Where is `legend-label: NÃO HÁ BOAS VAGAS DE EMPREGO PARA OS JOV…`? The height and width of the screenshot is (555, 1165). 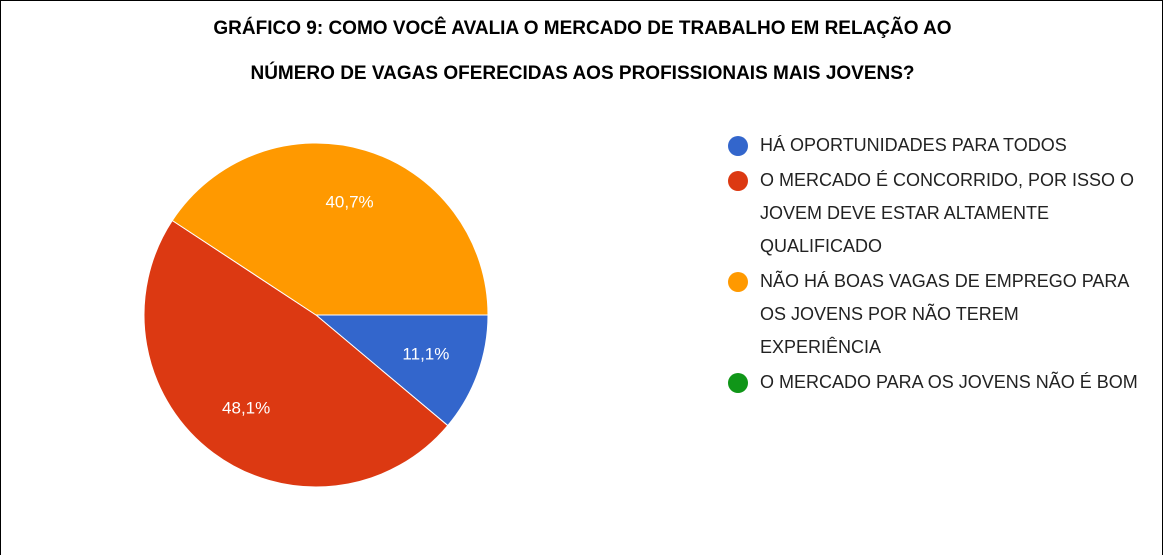
legend-label: NÃO HÁ BOAS VAGAS DE EMPREGO PARA OS JOV… is located at coordinates (944, 314).